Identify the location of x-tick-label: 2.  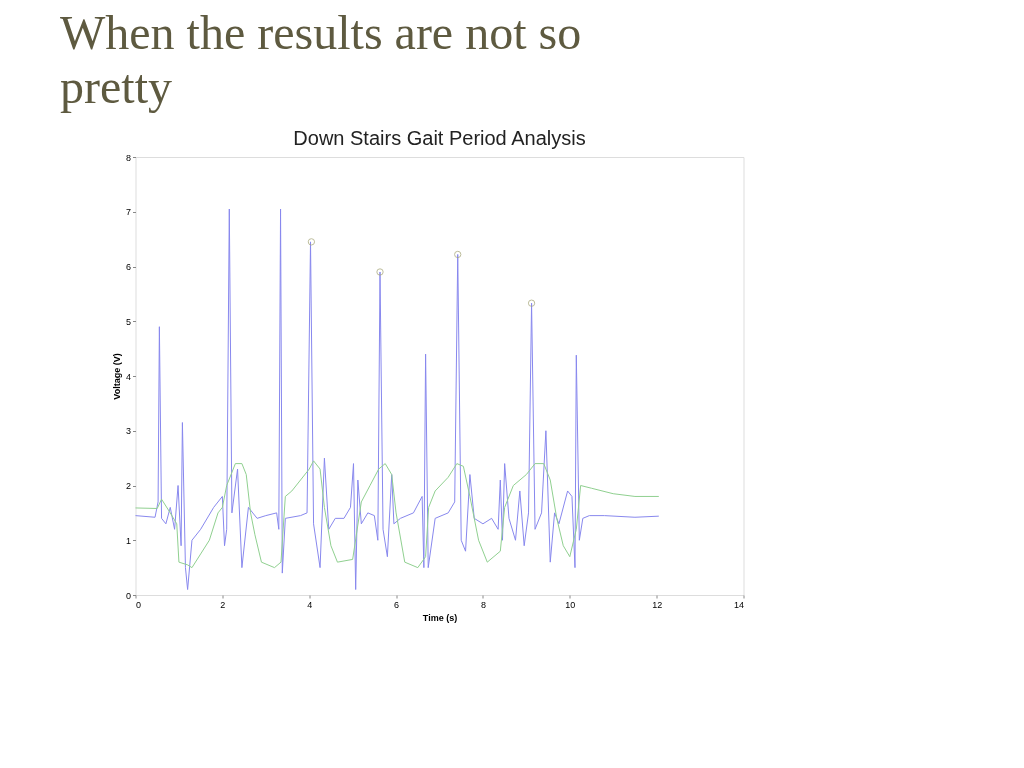
(223, 604).